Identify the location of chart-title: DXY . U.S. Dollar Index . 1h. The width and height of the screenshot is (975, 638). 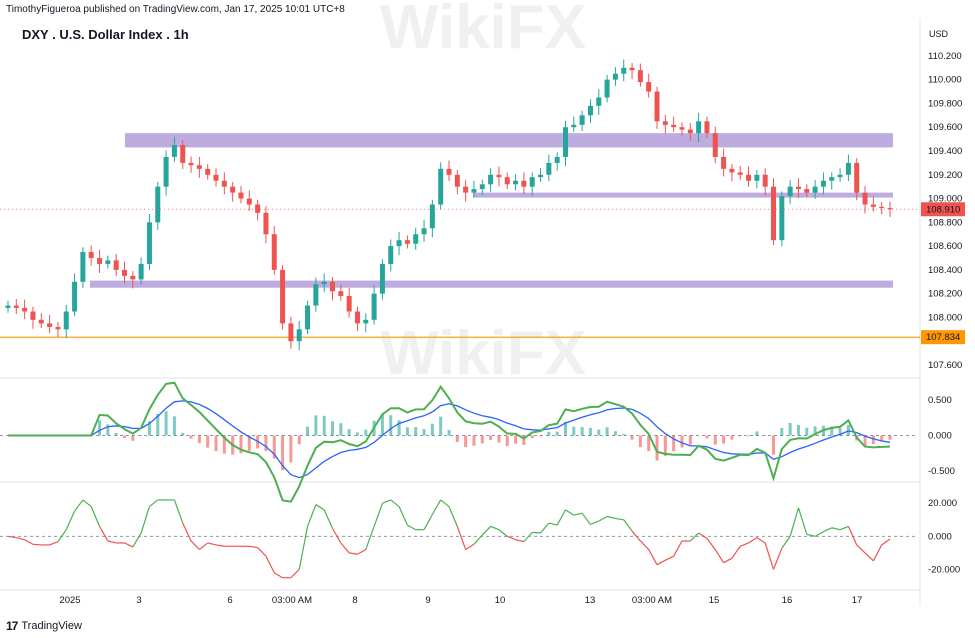
(105, 34).